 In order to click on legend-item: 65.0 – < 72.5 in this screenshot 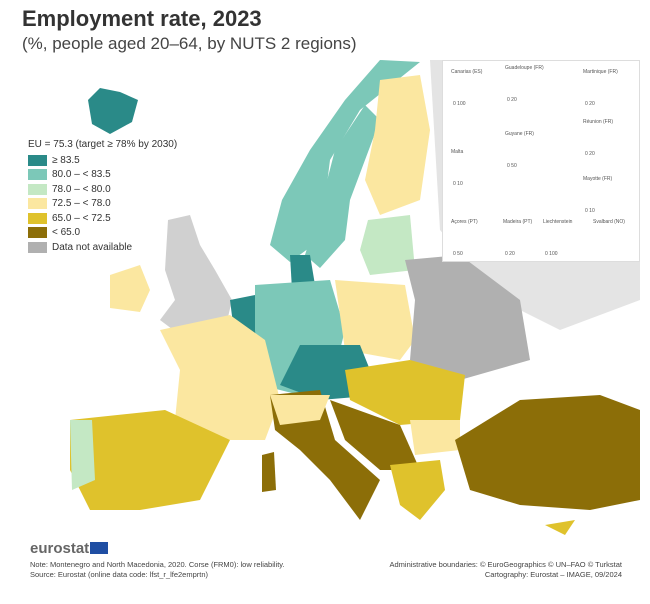, I will do `click(102, 218)`.